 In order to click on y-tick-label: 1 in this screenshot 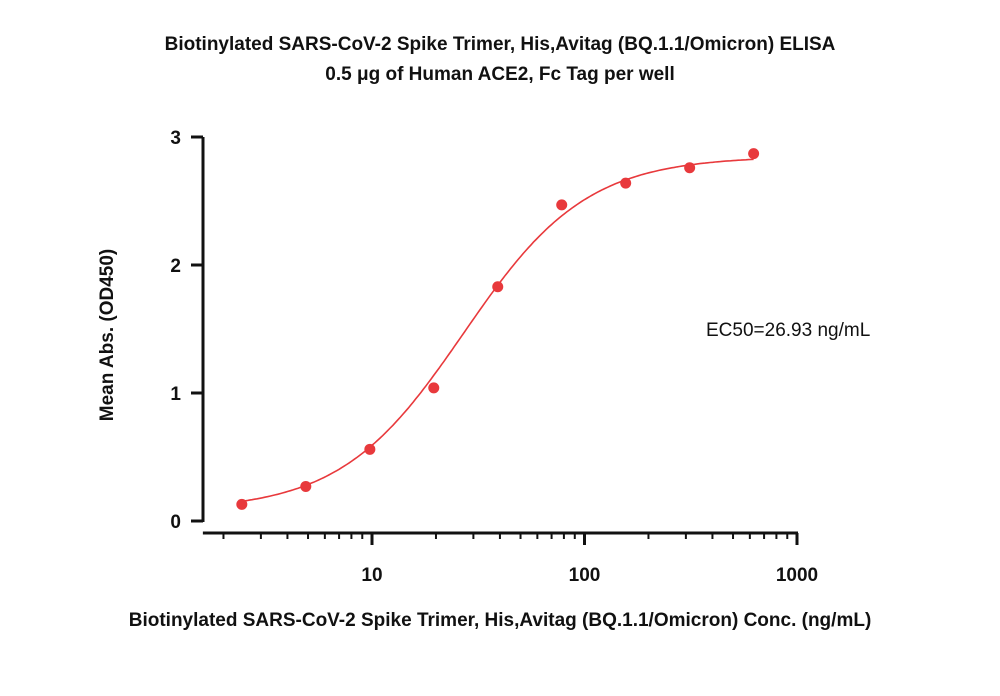, I will do `click(175, 394)`.